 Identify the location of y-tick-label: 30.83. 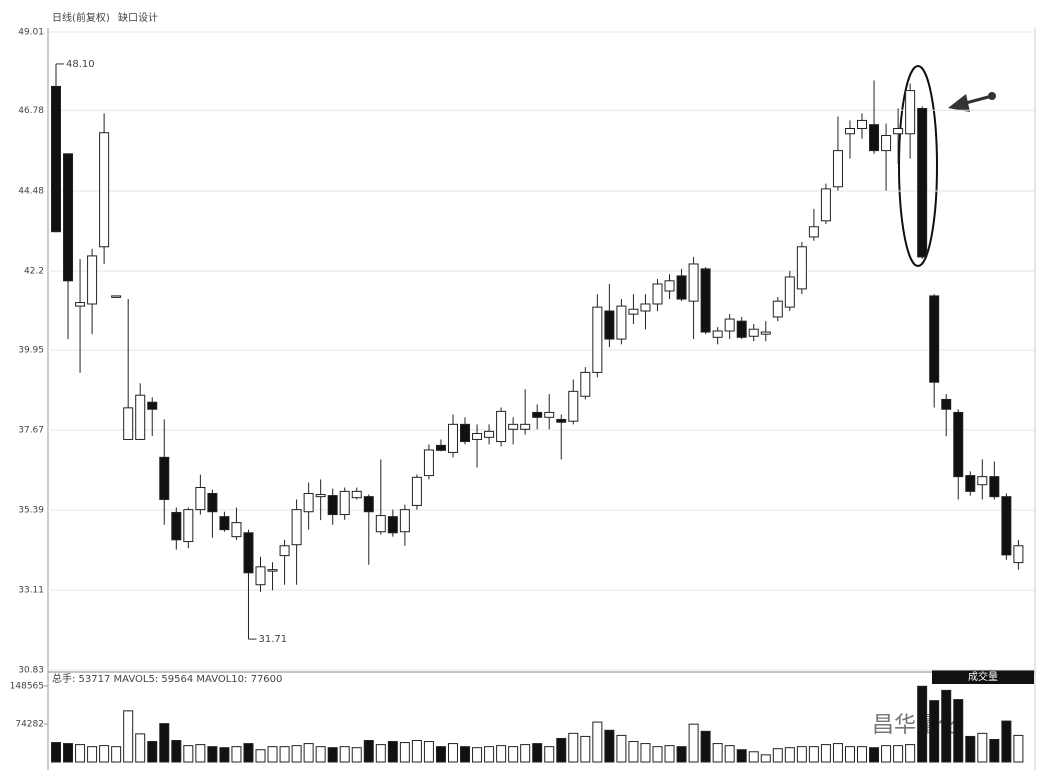
(31, 671).